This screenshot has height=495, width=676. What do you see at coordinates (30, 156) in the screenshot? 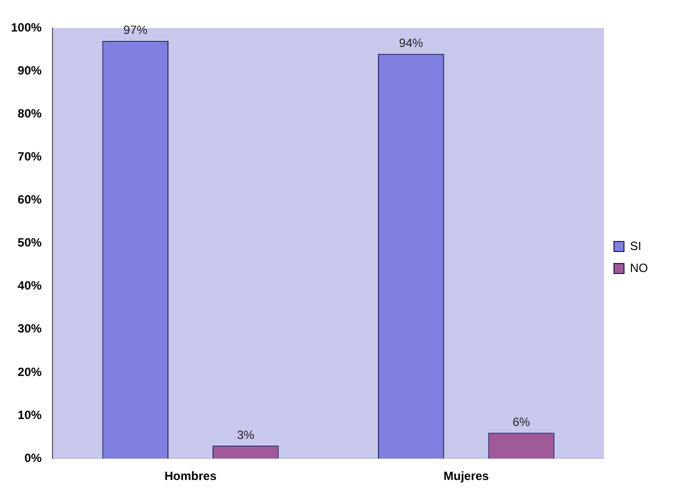
I see `y-tick-label: 70%` at bounding box center [30, 156].